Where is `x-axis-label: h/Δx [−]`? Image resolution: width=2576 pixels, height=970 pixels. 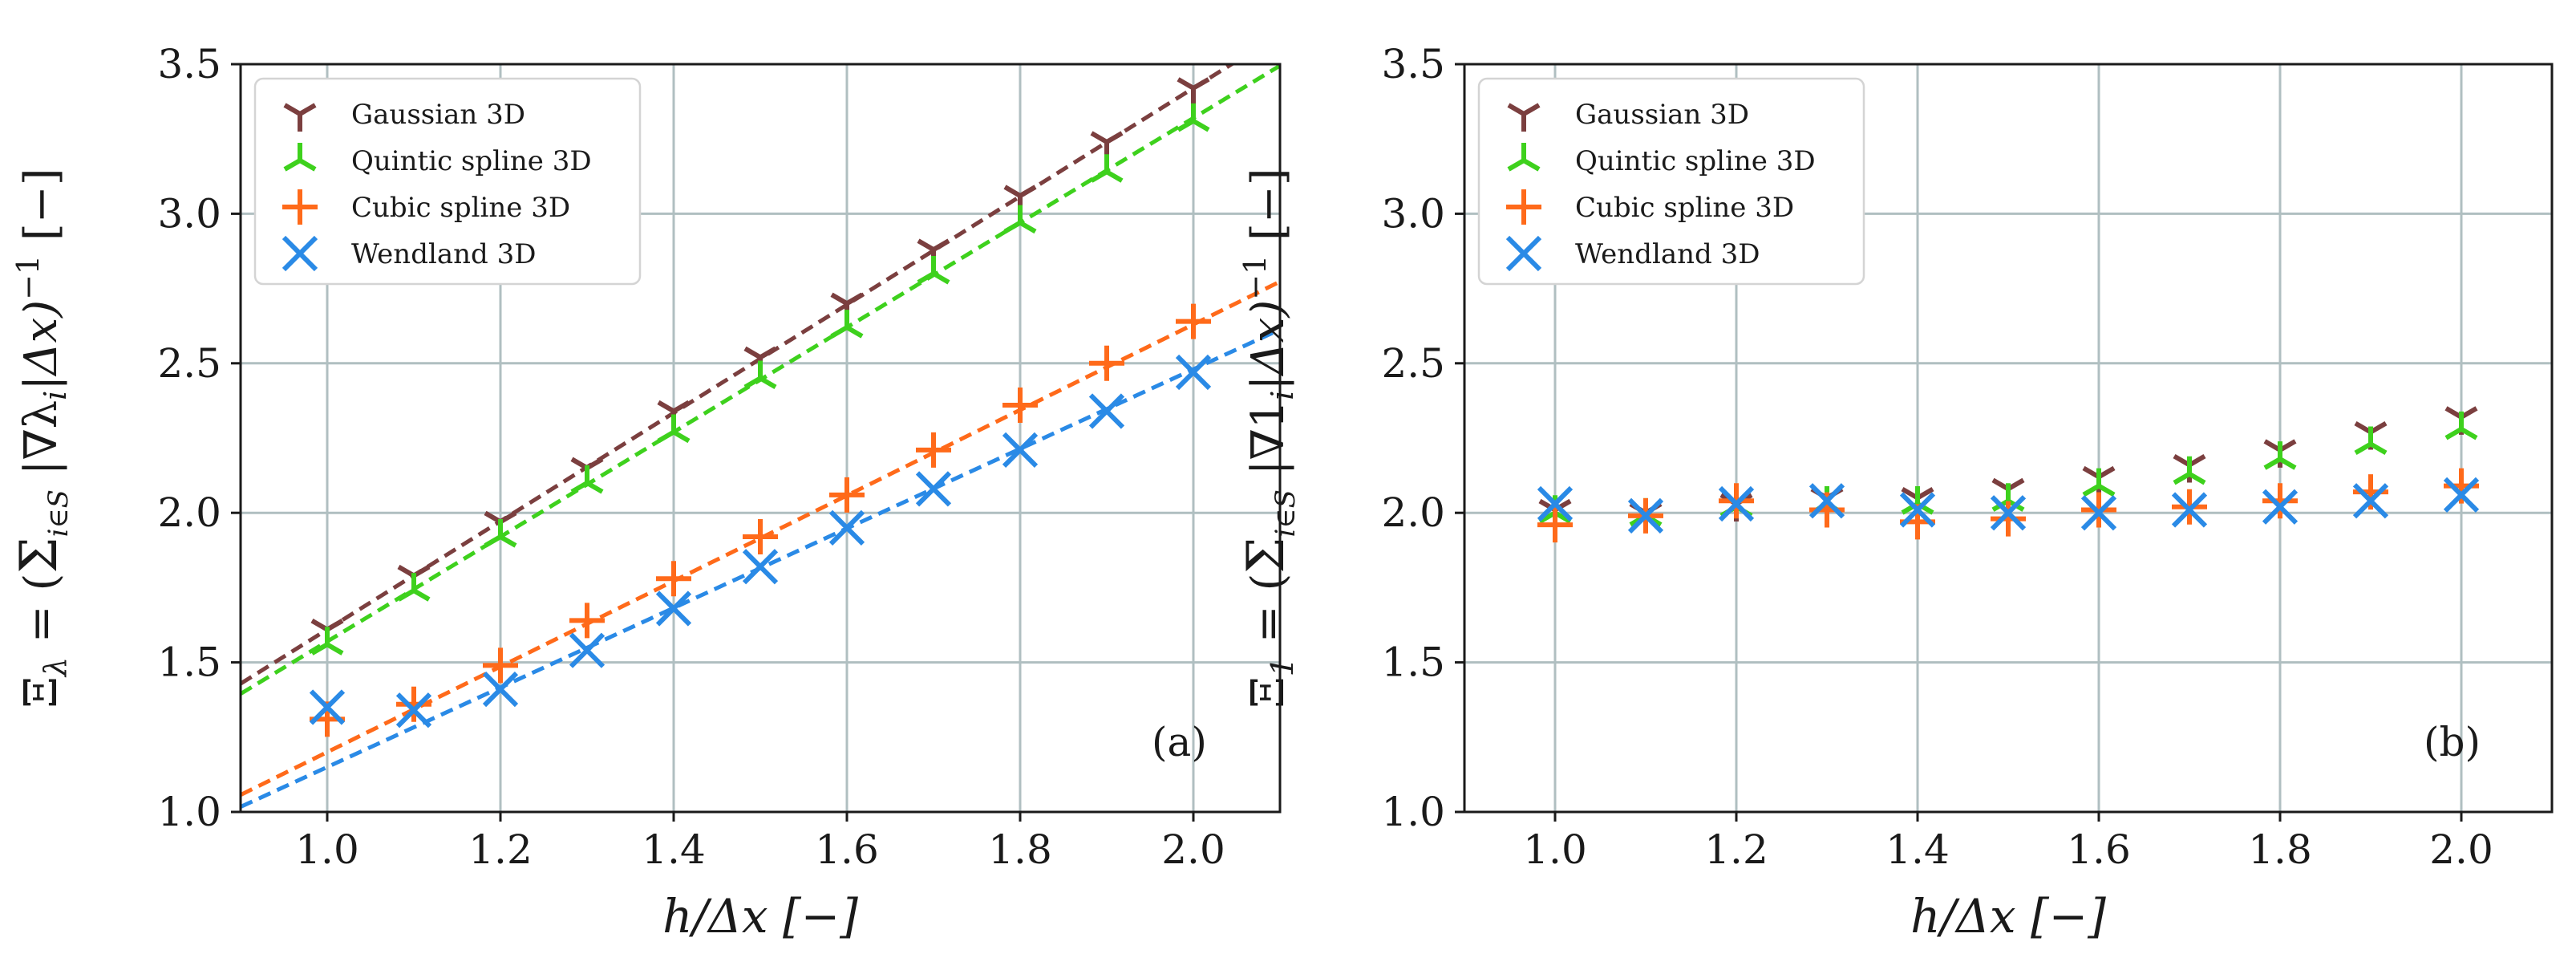
x-axis-label: h/Δx [−] is located at coordinates (2008, 917).